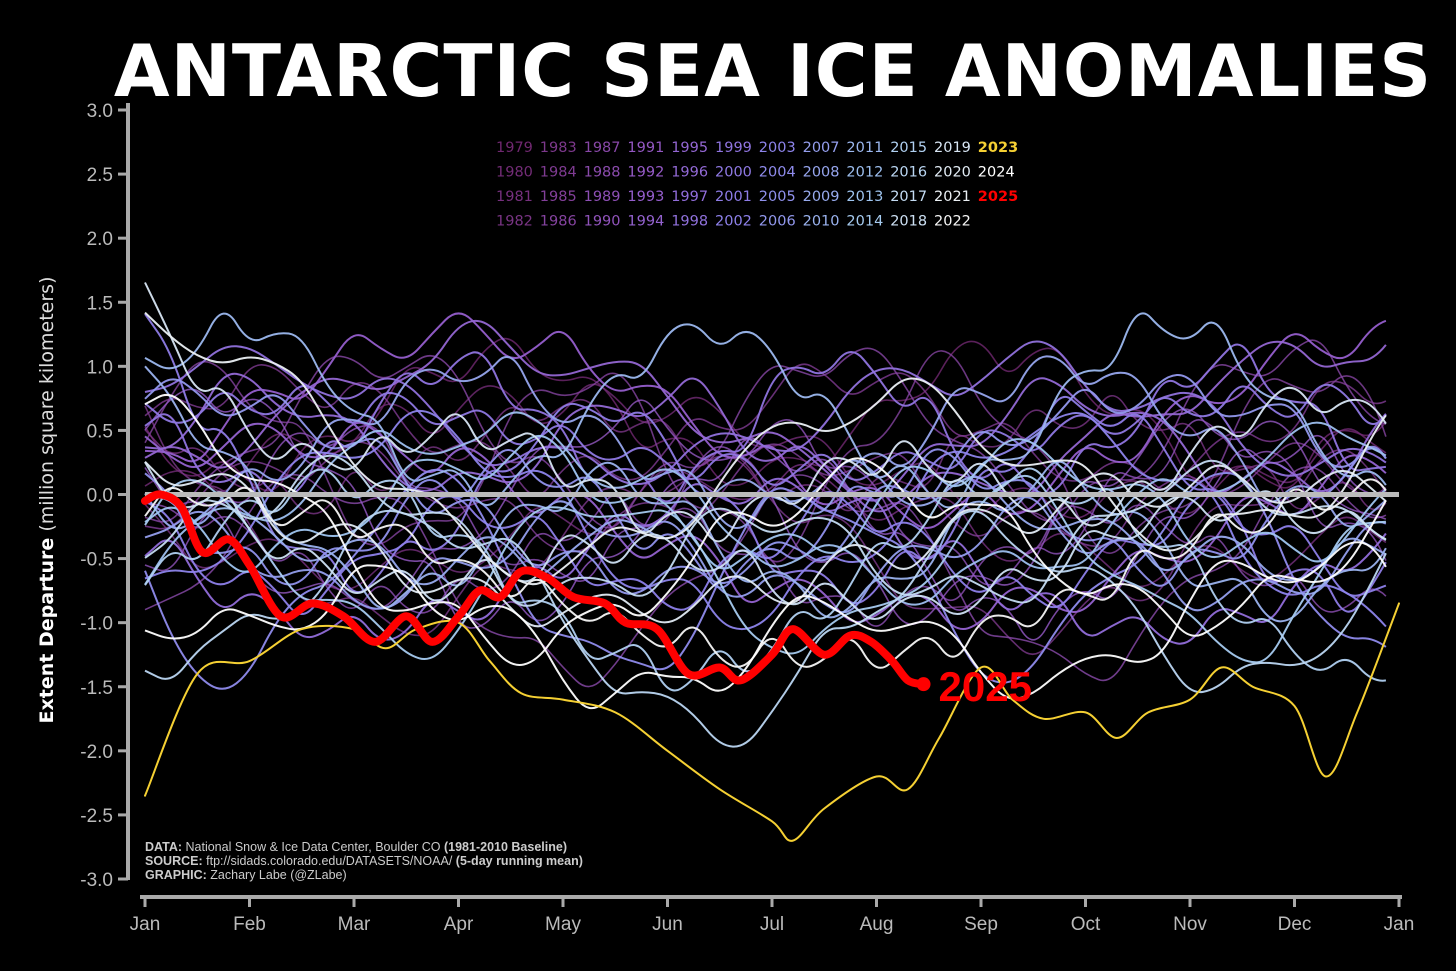 Image resolution: width=1456 pixels, height=971 pixels. What do you see at coordinates (602, 173) in the screenshot?
I see `legend-entry: 1988` at bounding box center [602, 173].